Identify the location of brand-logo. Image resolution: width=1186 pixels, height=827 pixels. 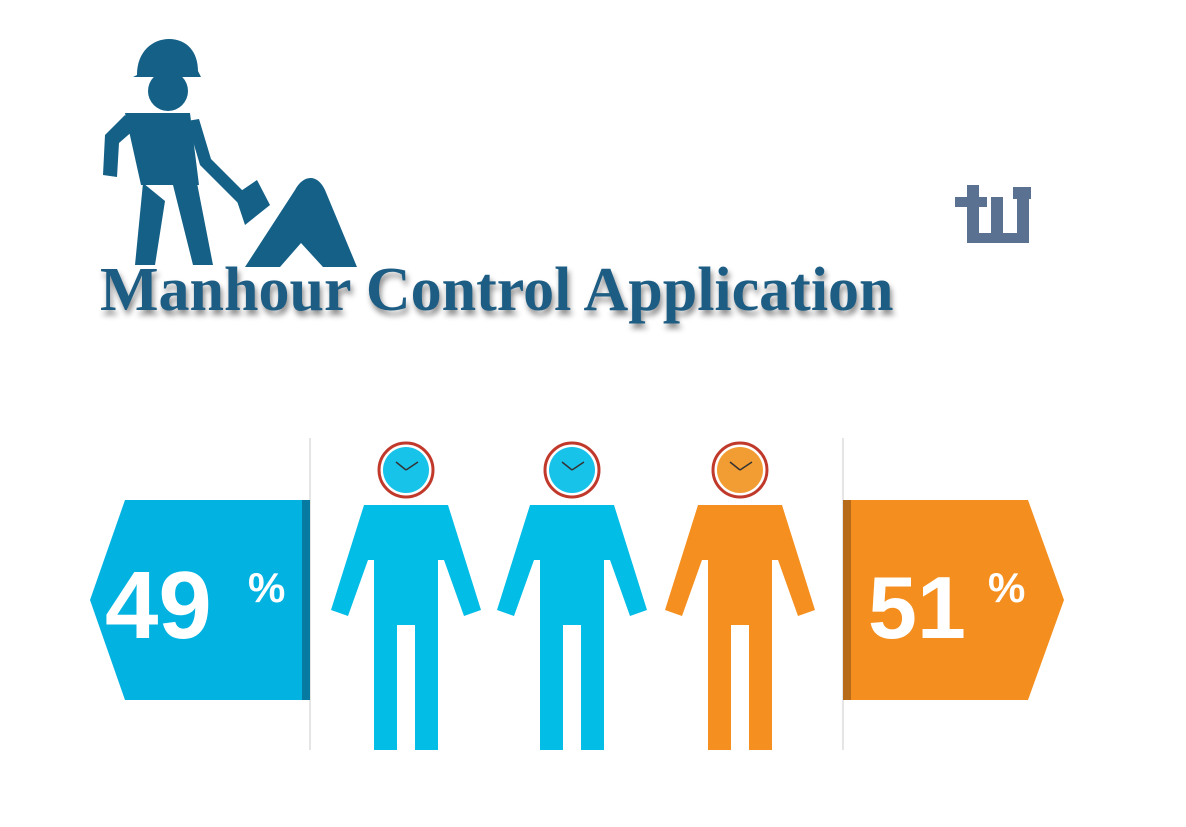
(993, 214).